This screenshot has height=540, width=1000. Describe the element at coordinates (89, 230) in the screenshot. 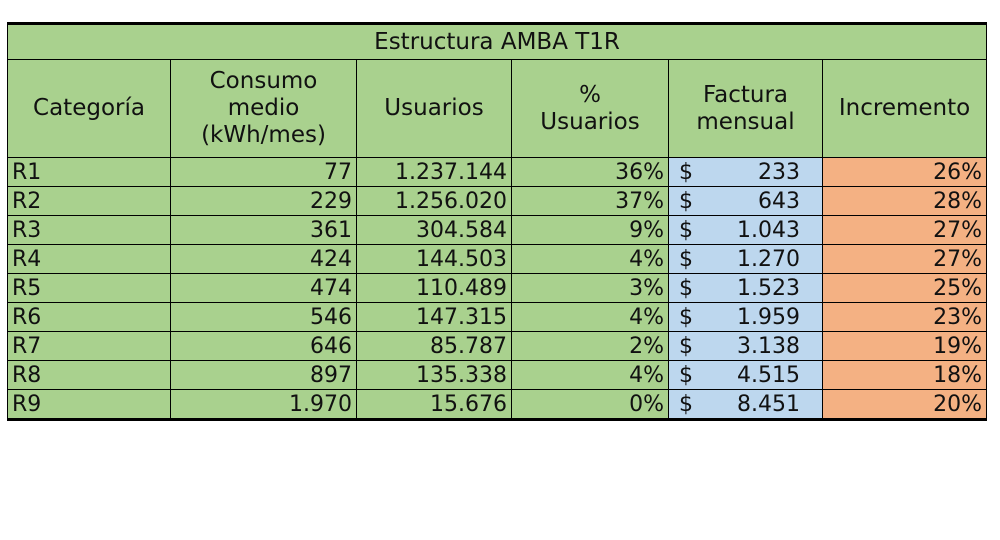

I see `cell-categoria: R3` at that location.